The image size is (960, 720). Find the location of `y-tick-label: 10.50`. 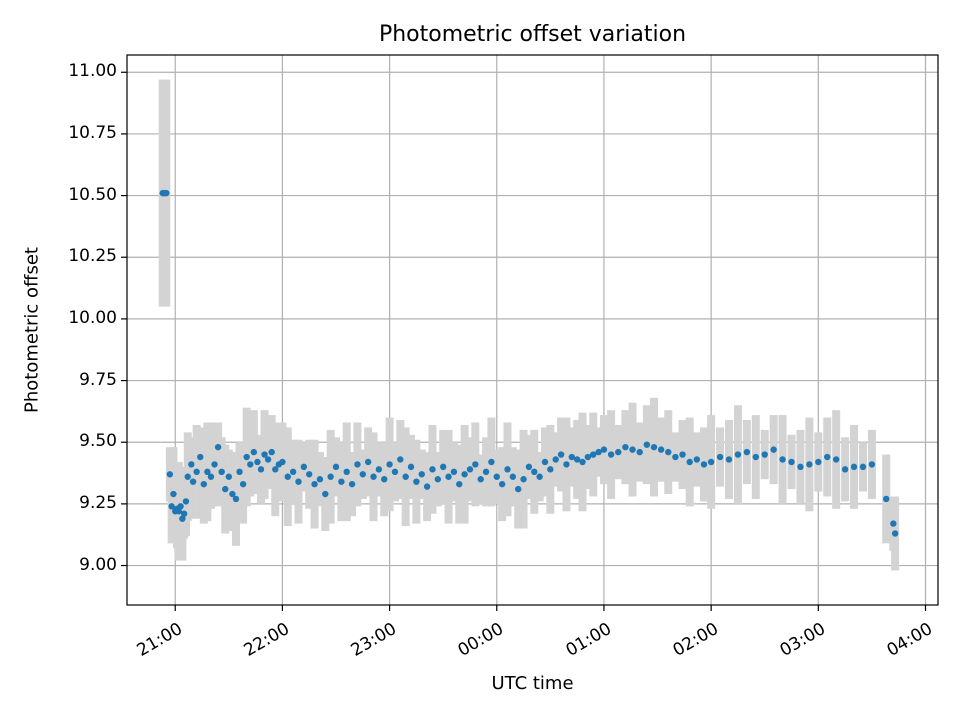

y-tick-label: 10.50 is located at coordinates (92, 194).